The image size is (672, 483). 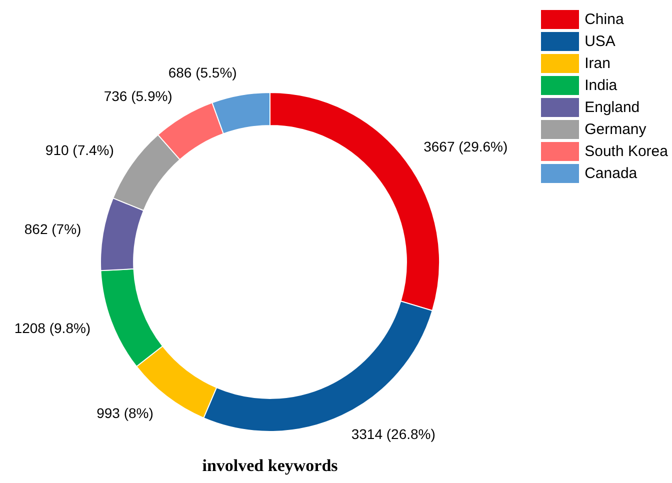 What do you see at coordinates (393, 434) in the screenshot?
I see `data-label: 3314 (26.8%)` at bounding box center [393, 434].